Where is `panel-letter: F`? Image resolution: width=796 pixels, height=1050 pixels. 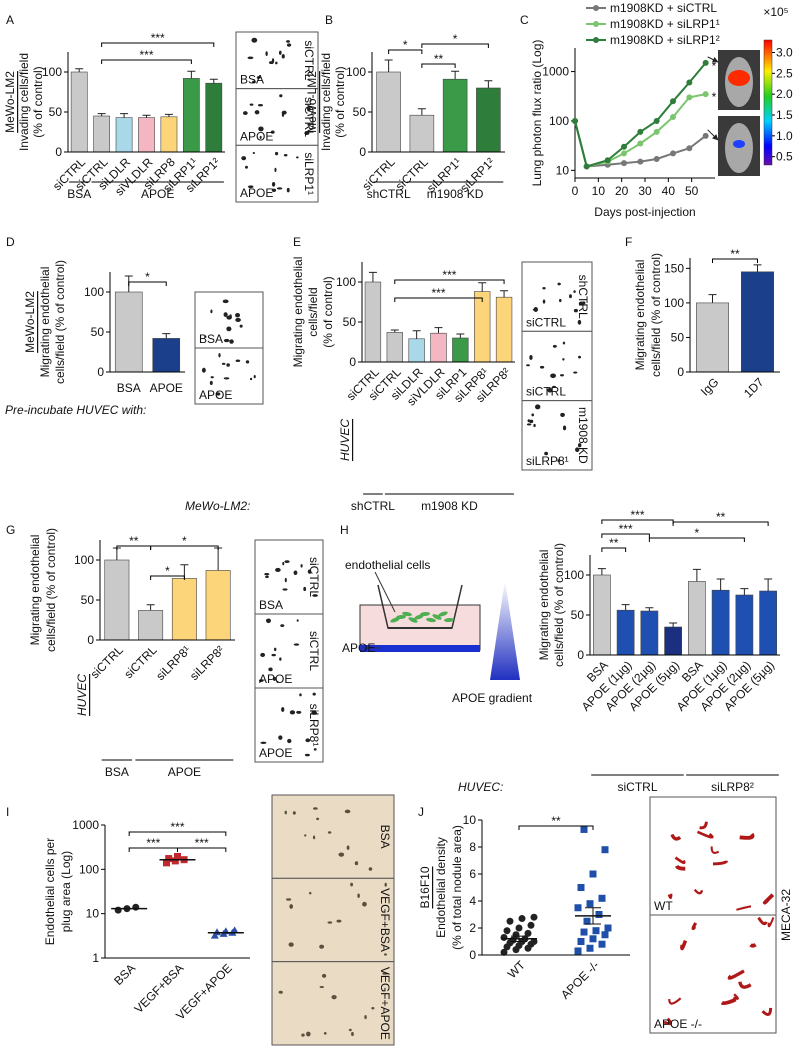
panel-letter: F is located at coordinates (628, 242).